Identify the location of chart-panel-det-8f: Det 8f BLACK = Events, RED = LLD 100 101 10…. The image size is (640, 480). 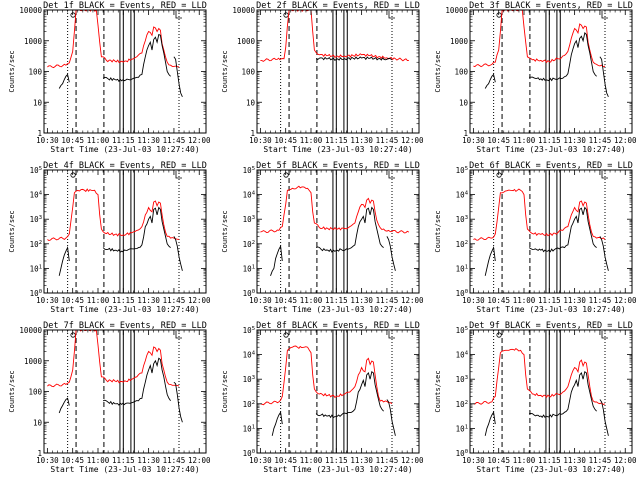
(322, 397).